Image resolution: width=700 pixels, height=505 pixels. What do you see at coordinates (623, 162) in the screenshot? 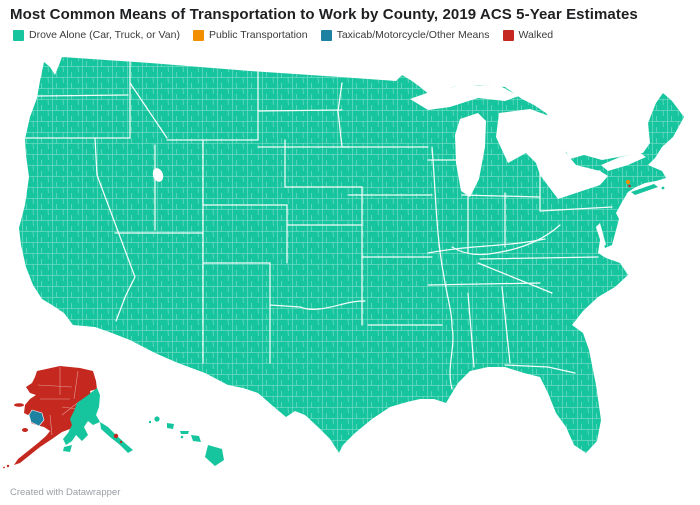
I see `lake-ontario` at bounding box center [623, 162].